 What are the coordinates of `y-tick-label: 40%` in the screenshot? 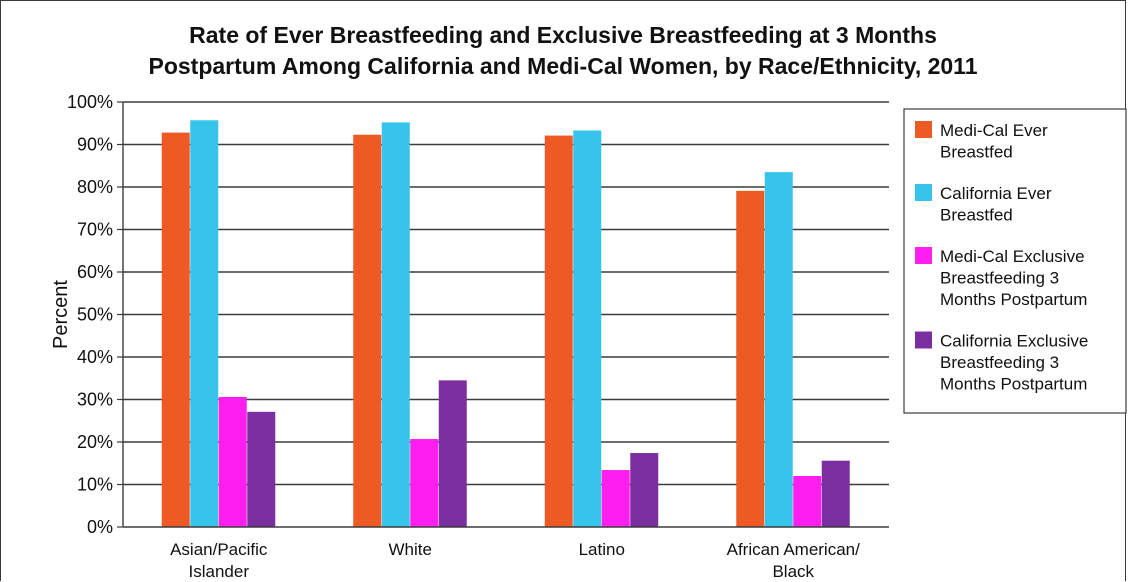 It's located at (95, 357).